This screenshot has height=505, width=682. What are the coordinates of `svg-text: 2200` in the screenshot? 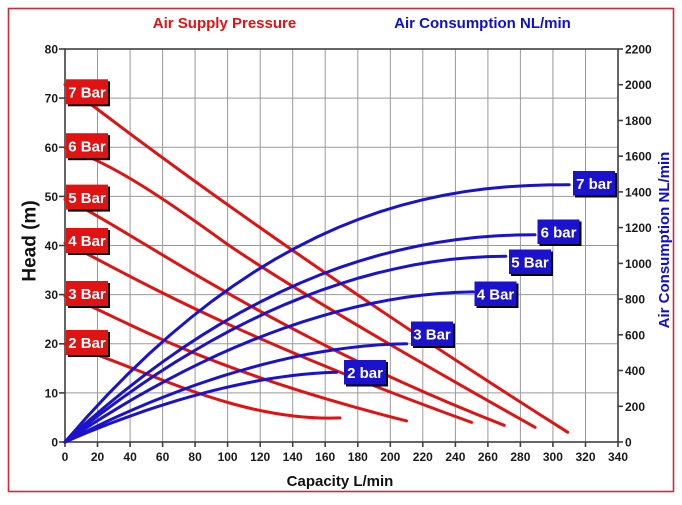 It's located at (638, 50).